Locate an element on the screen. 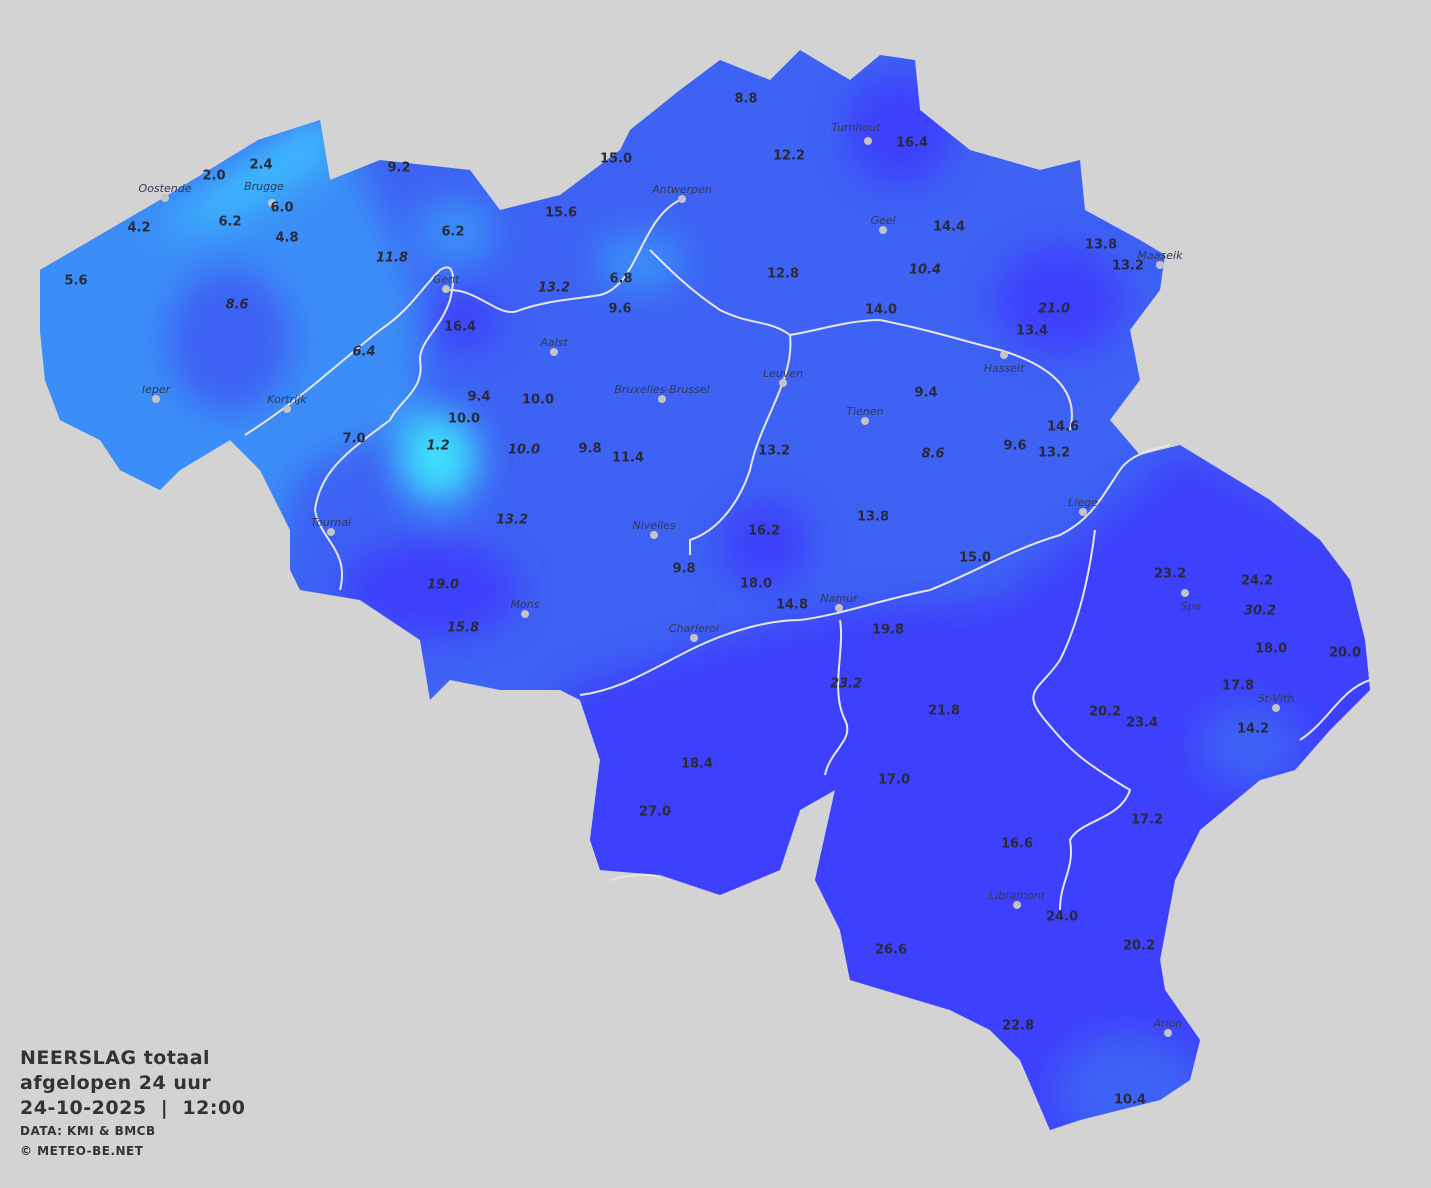  city-name: Liege is located at coordinates (1083, 502).